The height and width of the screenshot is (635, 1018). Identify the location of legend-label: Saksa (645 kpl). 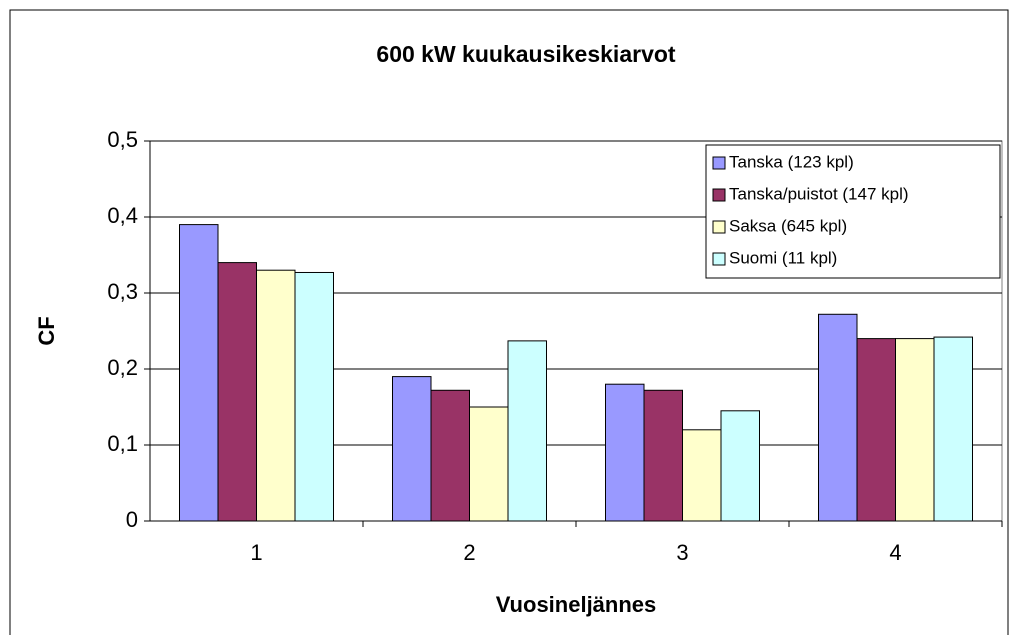
(788, 225).